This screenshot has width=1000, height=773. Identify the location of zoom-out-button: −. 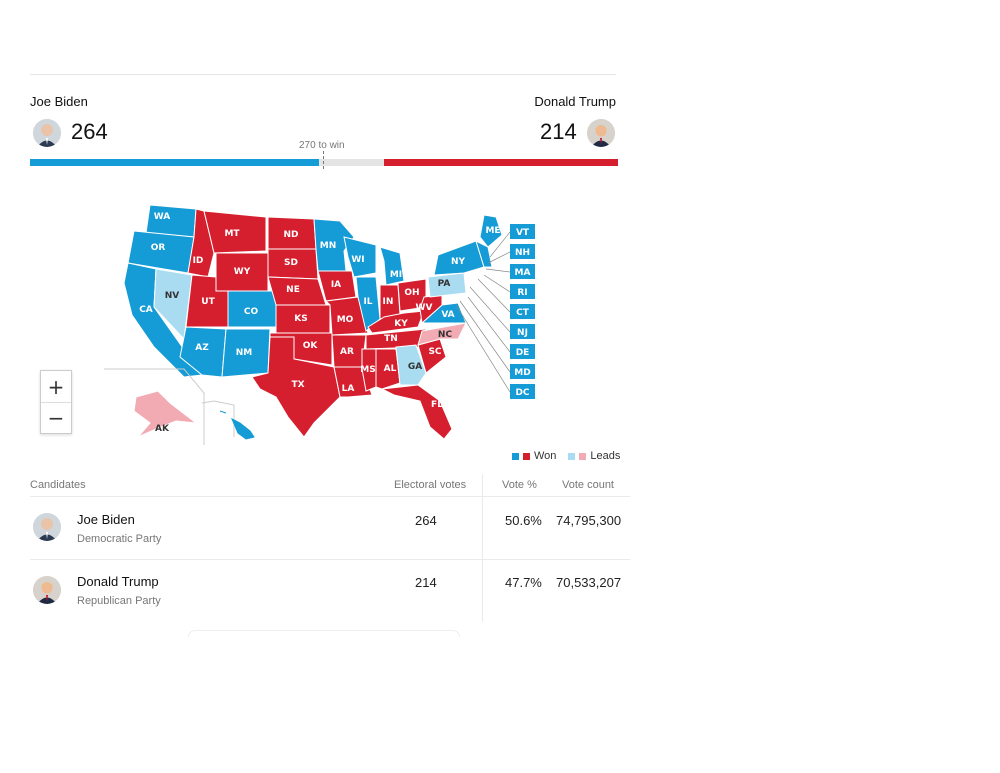
(56, 417).